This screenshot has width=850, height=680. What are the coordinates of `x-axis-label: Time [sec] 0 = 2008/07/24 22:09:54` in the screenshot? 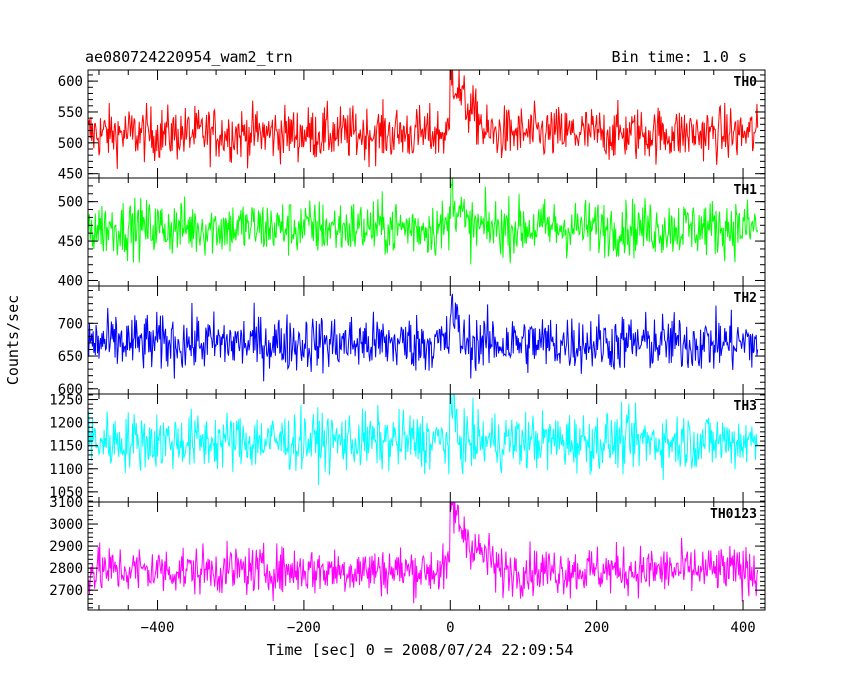 It's located at (419, 650).